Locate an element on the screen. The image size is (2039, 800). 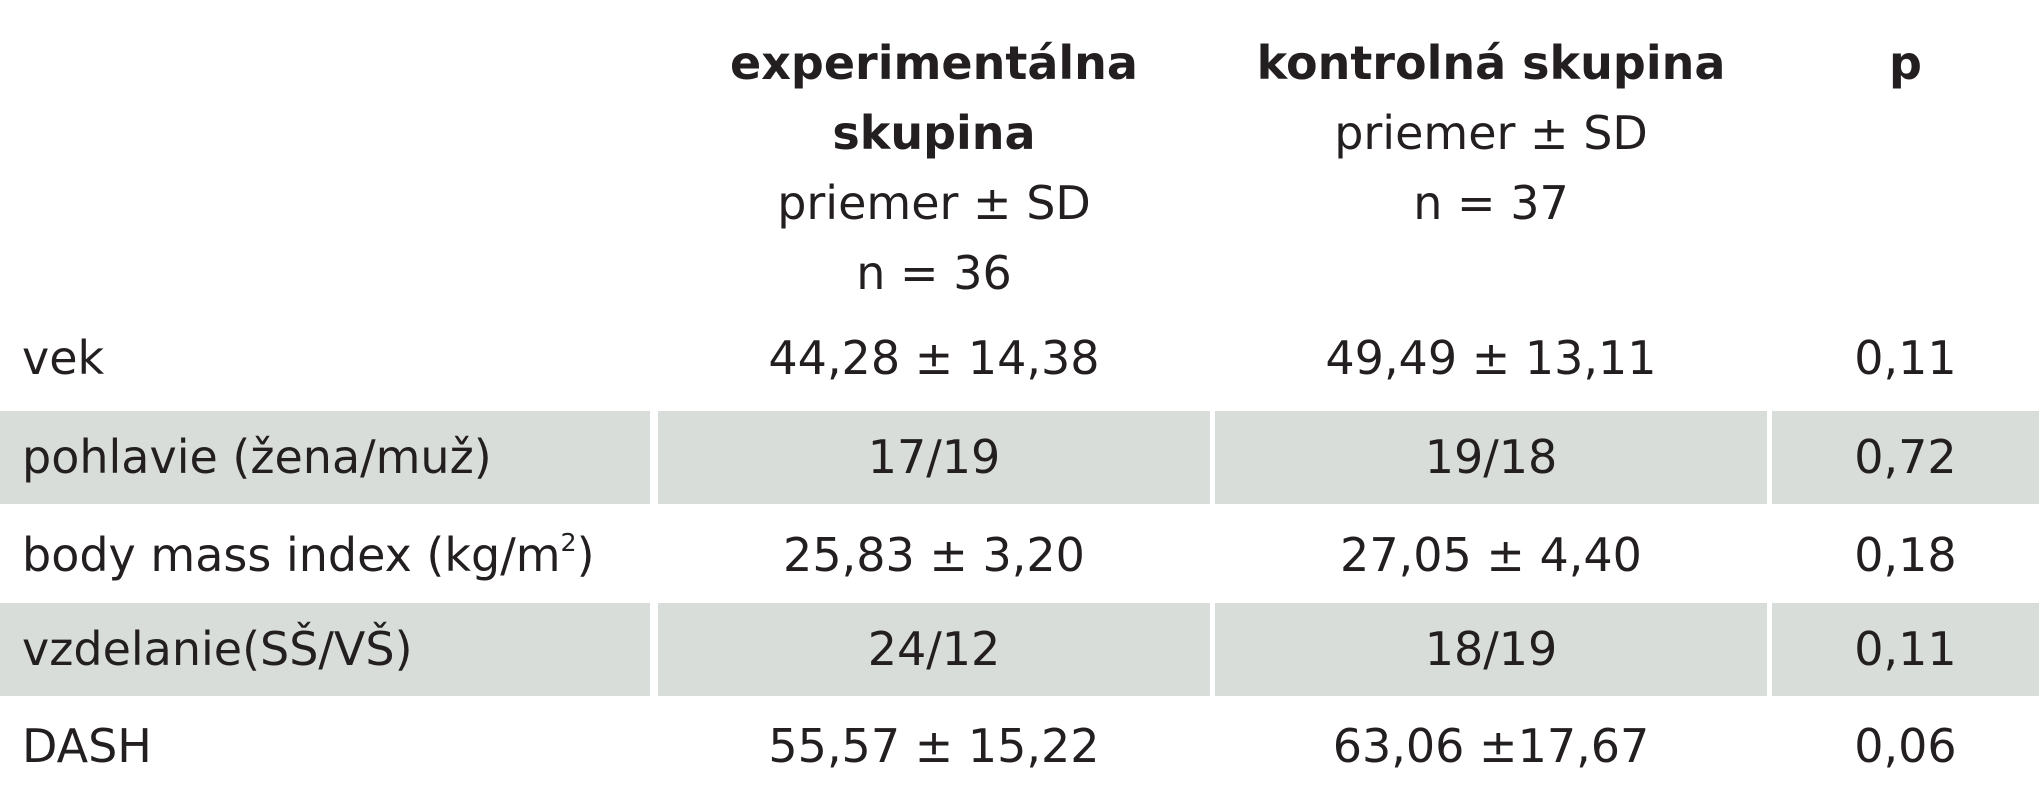
control-value: 19/18 is located at coordinates (1491, 457).